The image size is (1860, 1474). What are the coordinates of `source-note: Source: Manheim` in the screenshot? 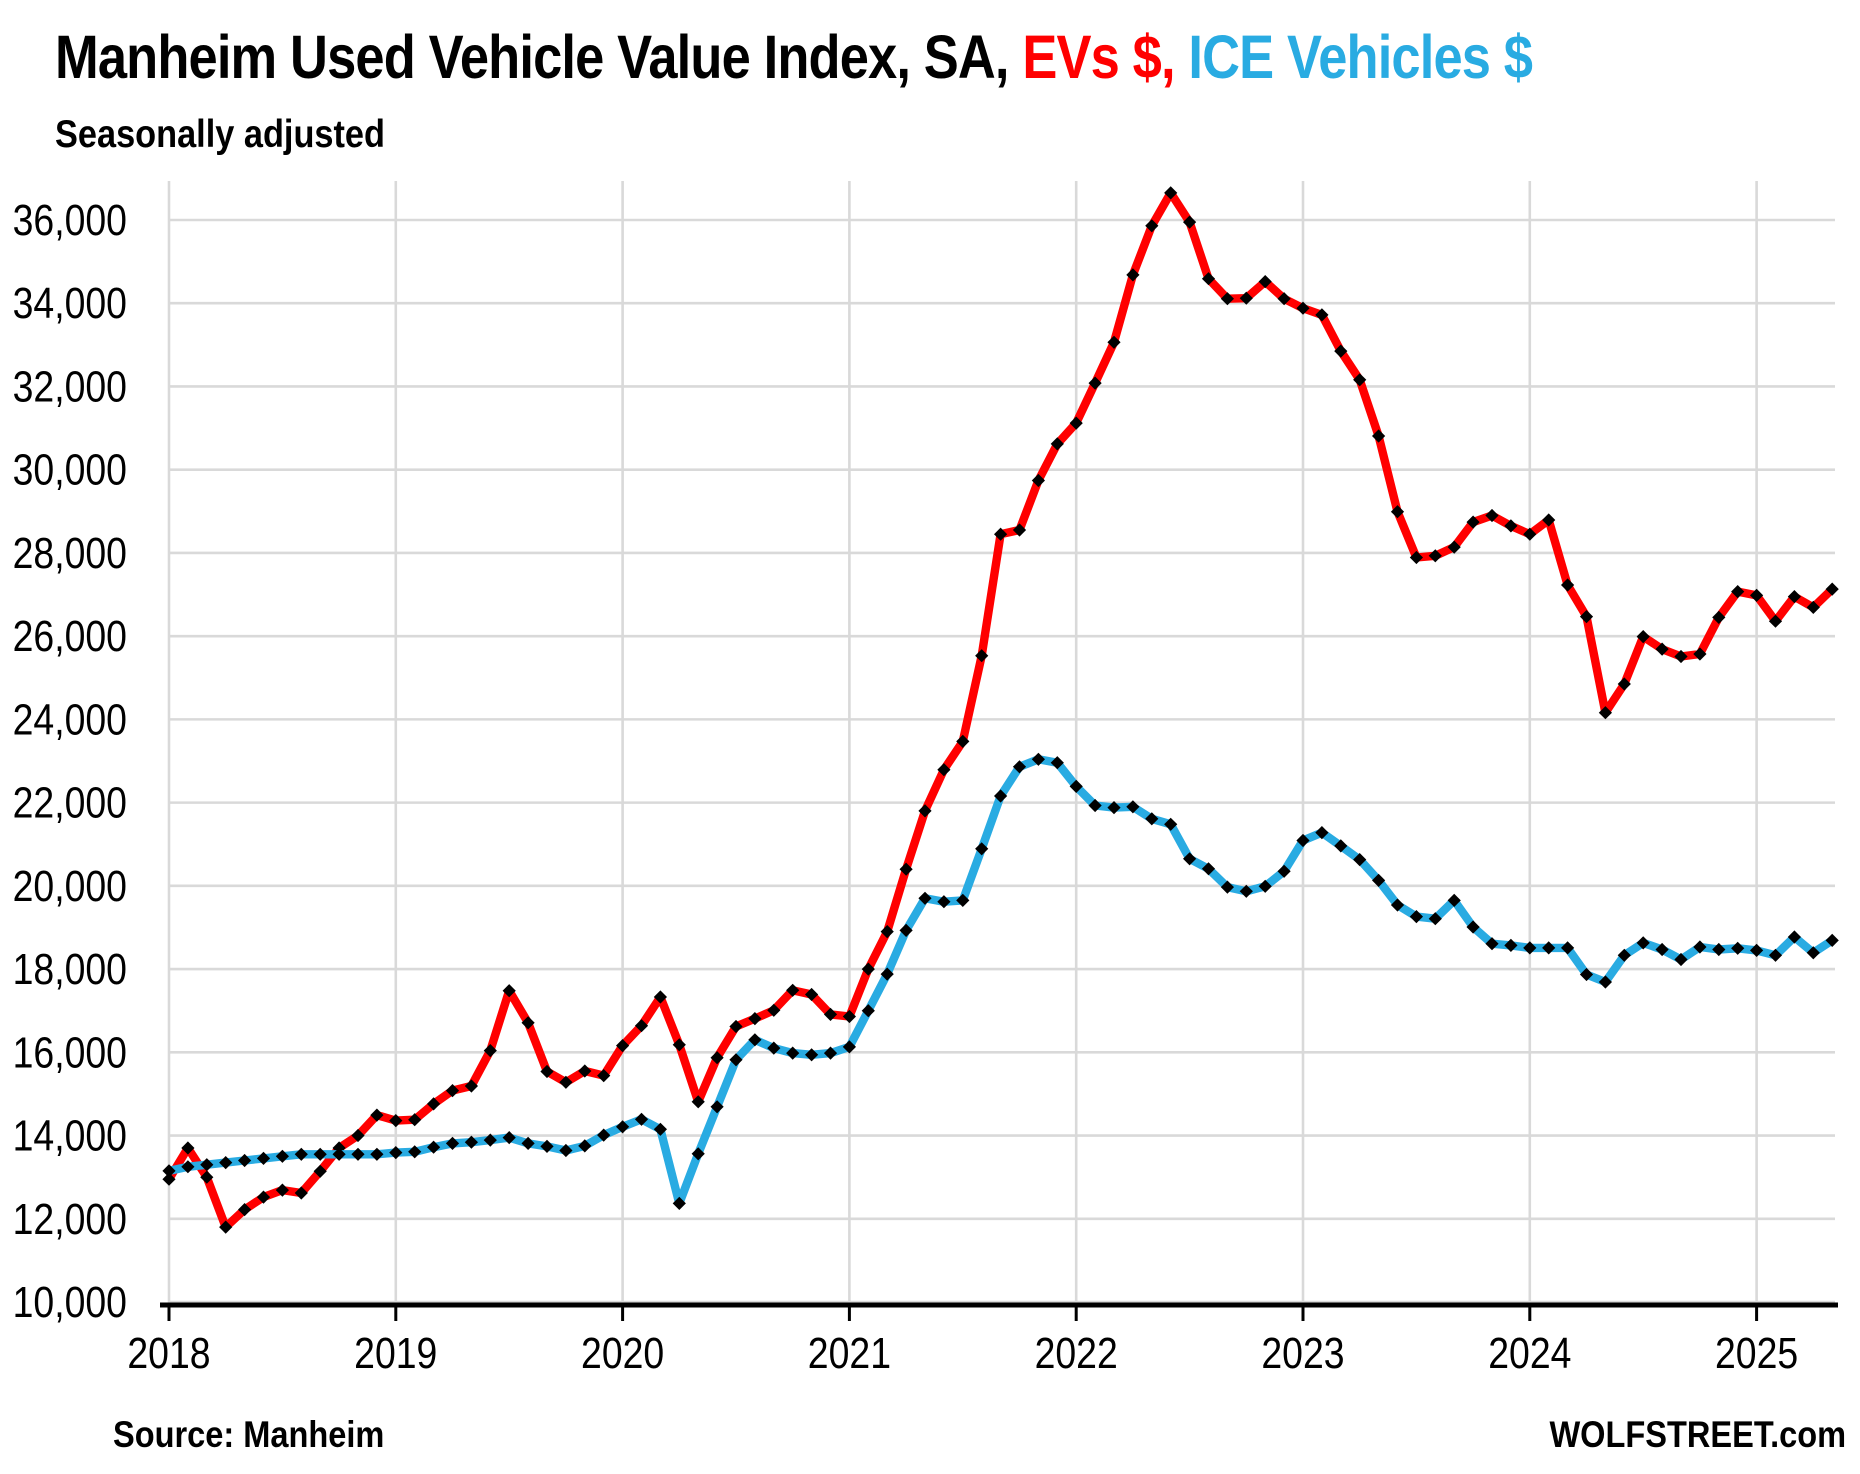 It's located at (249, 1434).